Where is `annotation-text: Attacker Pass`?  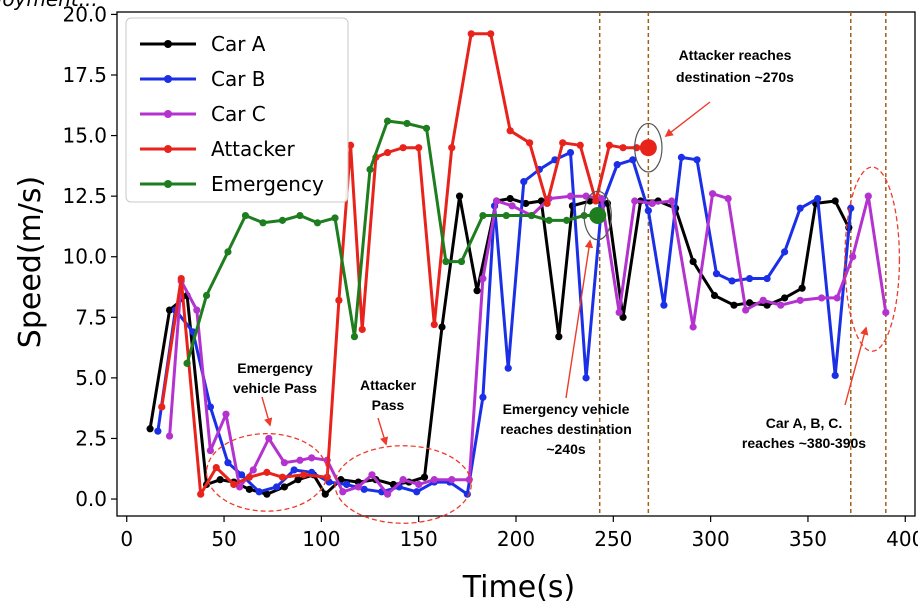
annotation-text: Attacker Pass is located at coordinates (388, 395).